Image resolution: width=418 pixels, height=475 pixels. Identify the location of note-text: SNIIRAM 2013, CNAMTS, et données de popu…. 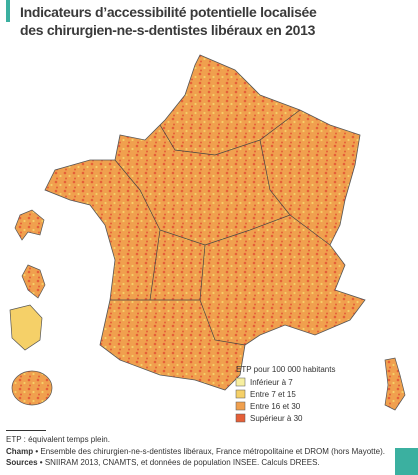
(182, 462).